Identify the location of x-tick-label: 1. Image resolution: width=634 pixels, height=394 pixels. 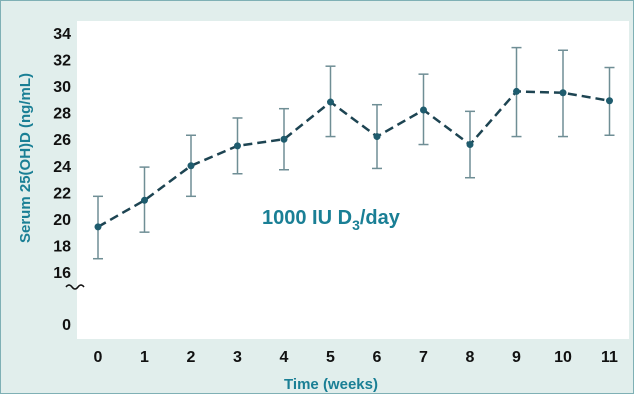
(144, 357).